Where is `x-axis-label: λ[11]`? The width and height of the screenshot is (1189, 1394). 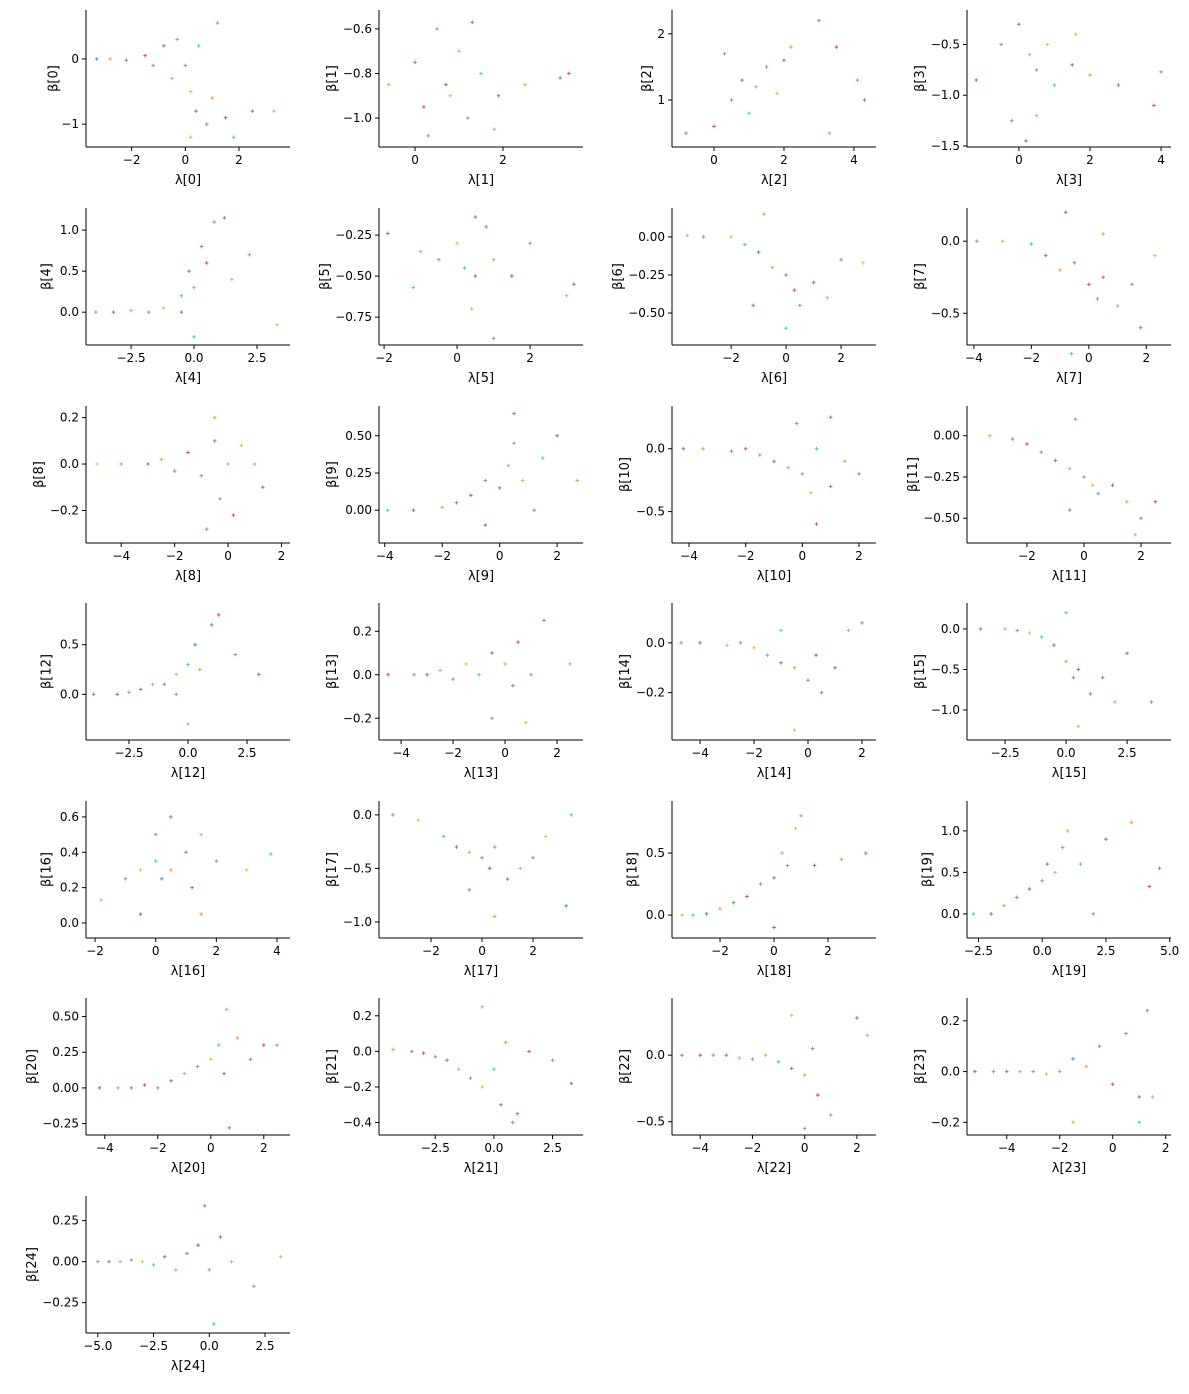
x-axis-label: λ[11] is located at coordinates (1069, 576).